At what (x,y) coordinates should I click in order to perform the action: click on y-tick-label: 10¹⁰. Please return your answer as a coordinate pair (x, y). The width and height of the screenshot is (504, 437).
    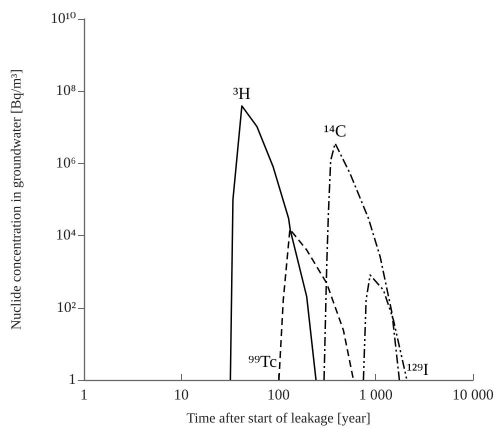
    Looking at the image, I should click on (63, 19).